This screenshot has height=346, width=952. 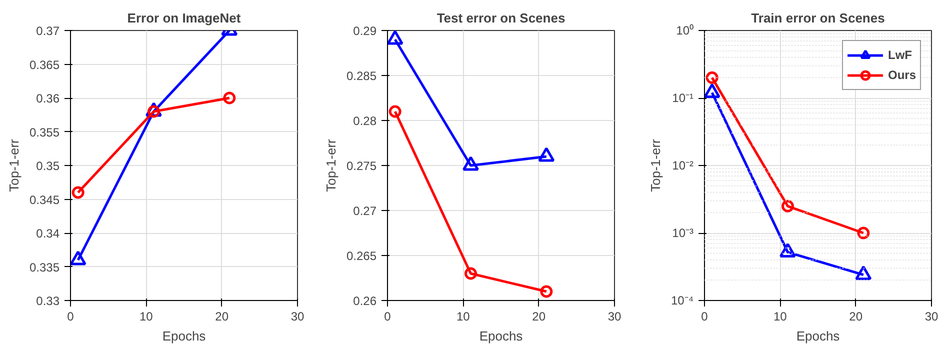 What do you see at coordinates (48, 99) in the screenshot?
I see `y-tick-label: 0.36` at bounding box center [48, 99].